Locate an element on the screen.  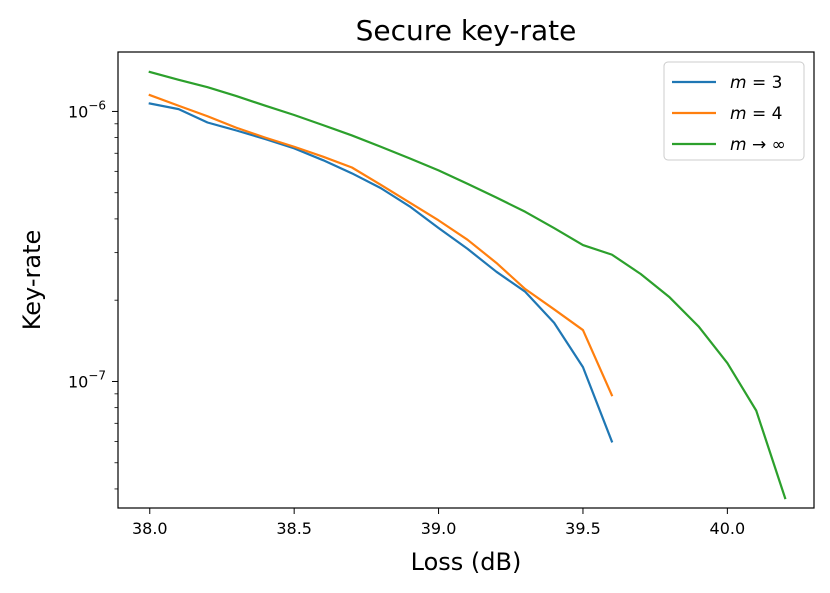
legend-label: m → ∞ is located at coordinates (758, 145).